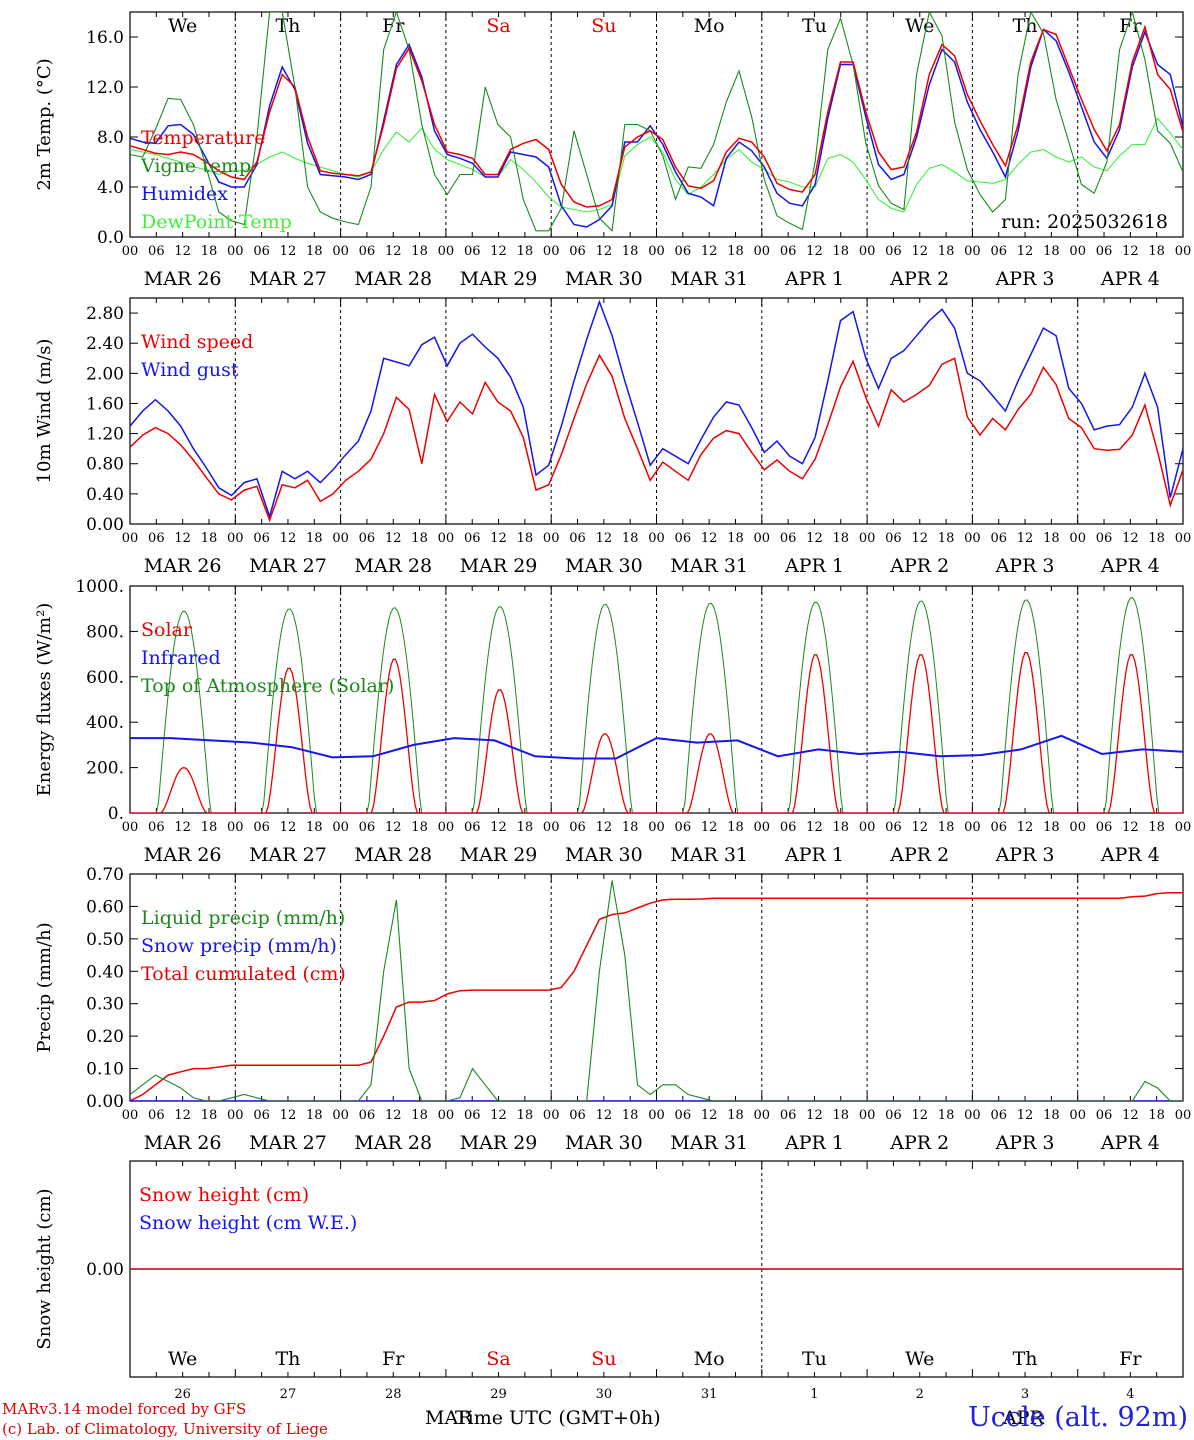 The width and height of the screenshot is (1194, 1440). What do you see at coordinates (288, 566) in the screenshot?
I see `date-label: MAR 27` at bounding box center [288, 566].